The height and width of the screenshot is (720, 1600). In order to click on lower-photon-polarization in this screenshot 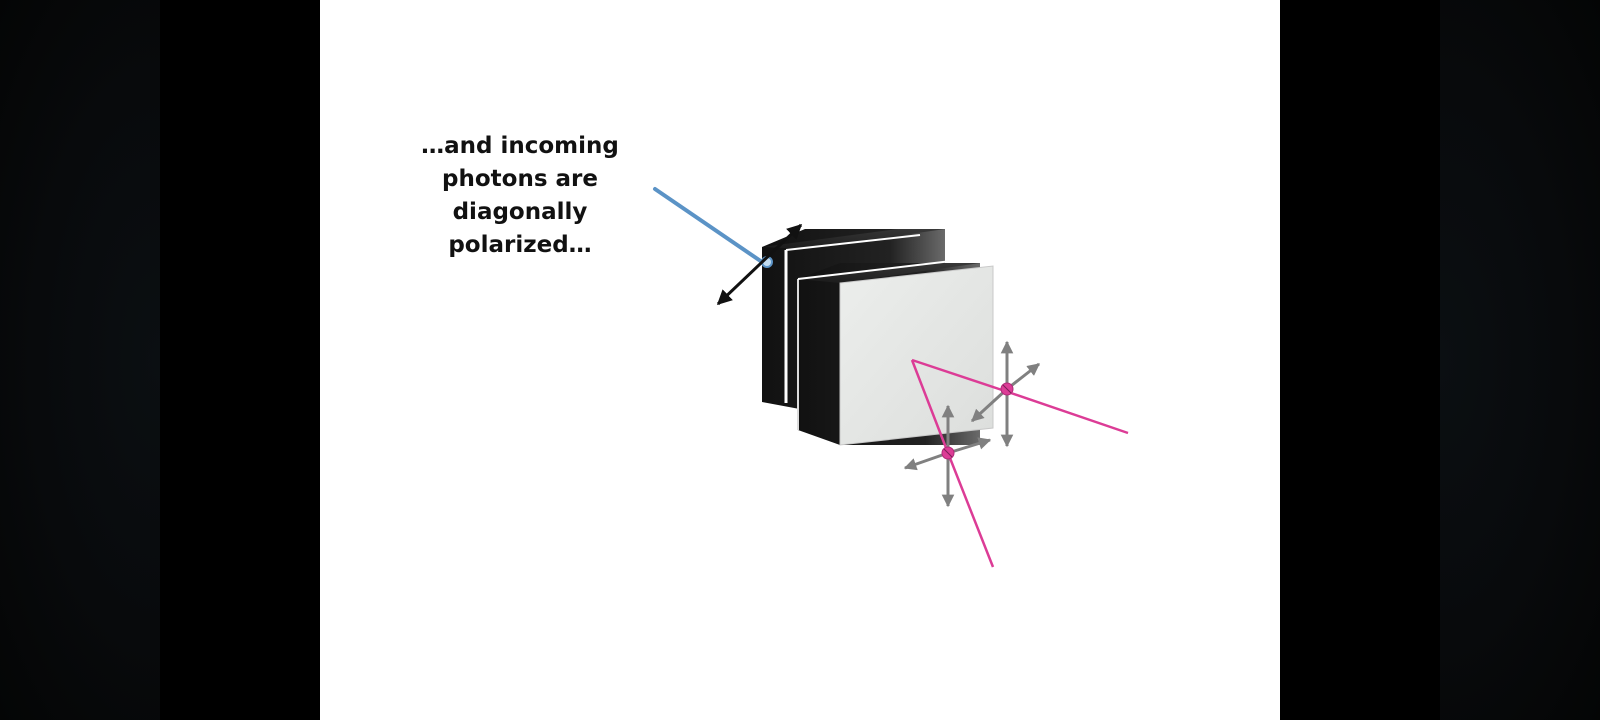, I will do `click(947, 456)`.